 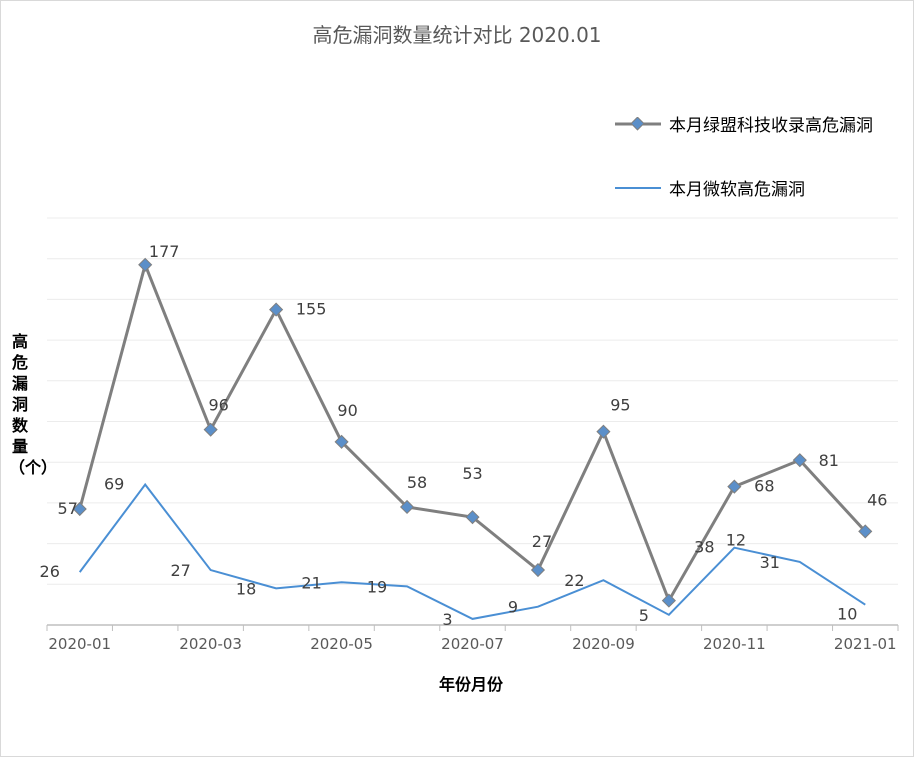 I want to click on data-label: 18, so click(x=246, y=588).